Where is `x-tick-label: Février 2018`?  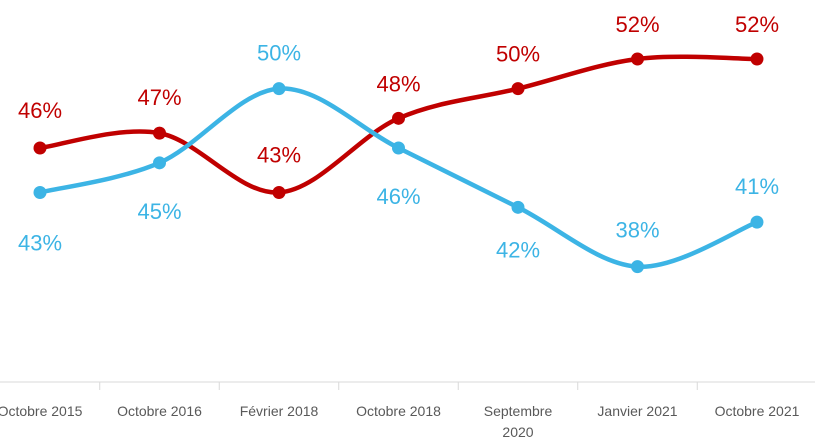 x-tick-label: Février 2018 is located at coordinates (279, 411).